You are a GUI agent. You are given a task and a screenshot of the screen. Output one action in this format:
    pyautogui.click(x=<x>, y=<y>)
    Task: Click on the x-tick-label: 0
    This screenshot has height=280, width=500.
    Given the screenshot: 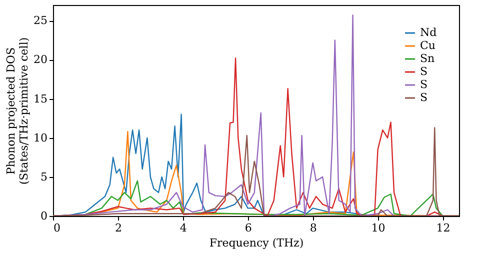 What is the action you would take?
    pyautogui.click(x=57, y=228)
    